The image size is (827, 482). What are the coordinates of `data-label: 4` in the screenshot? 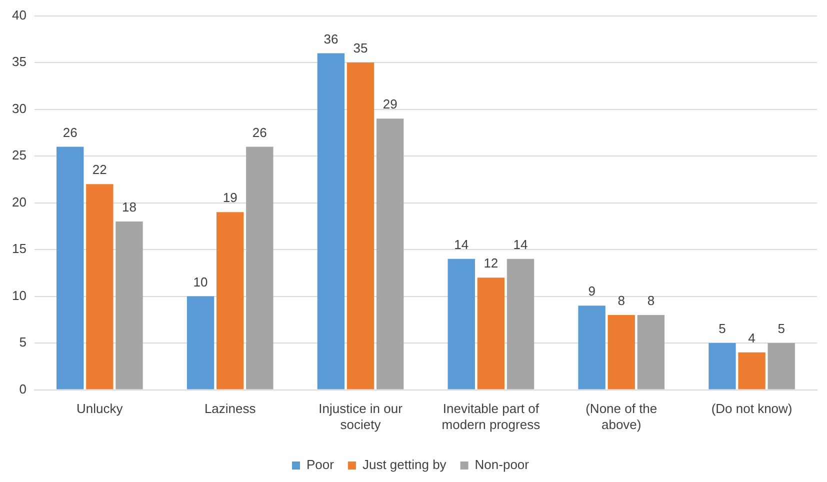 It's located at (752, 338).